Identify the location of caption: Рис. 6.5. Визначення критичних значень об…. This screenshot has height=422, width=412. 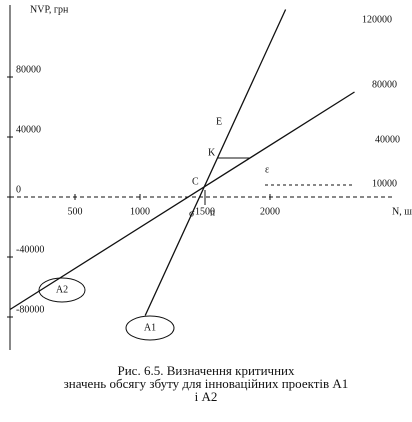
(206, 383).